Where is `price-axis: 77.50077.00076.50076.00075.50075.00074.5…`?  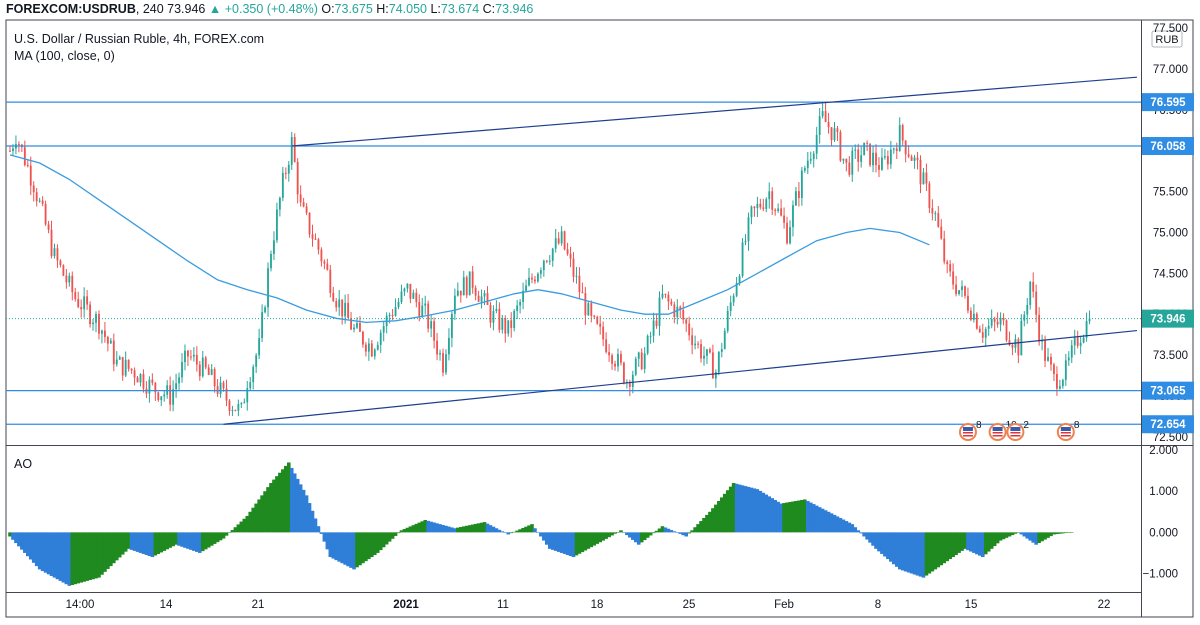 price-axis: 77.50077.00076.50076.00075.50075.00074.5… is located at coordinates (1170, 233).